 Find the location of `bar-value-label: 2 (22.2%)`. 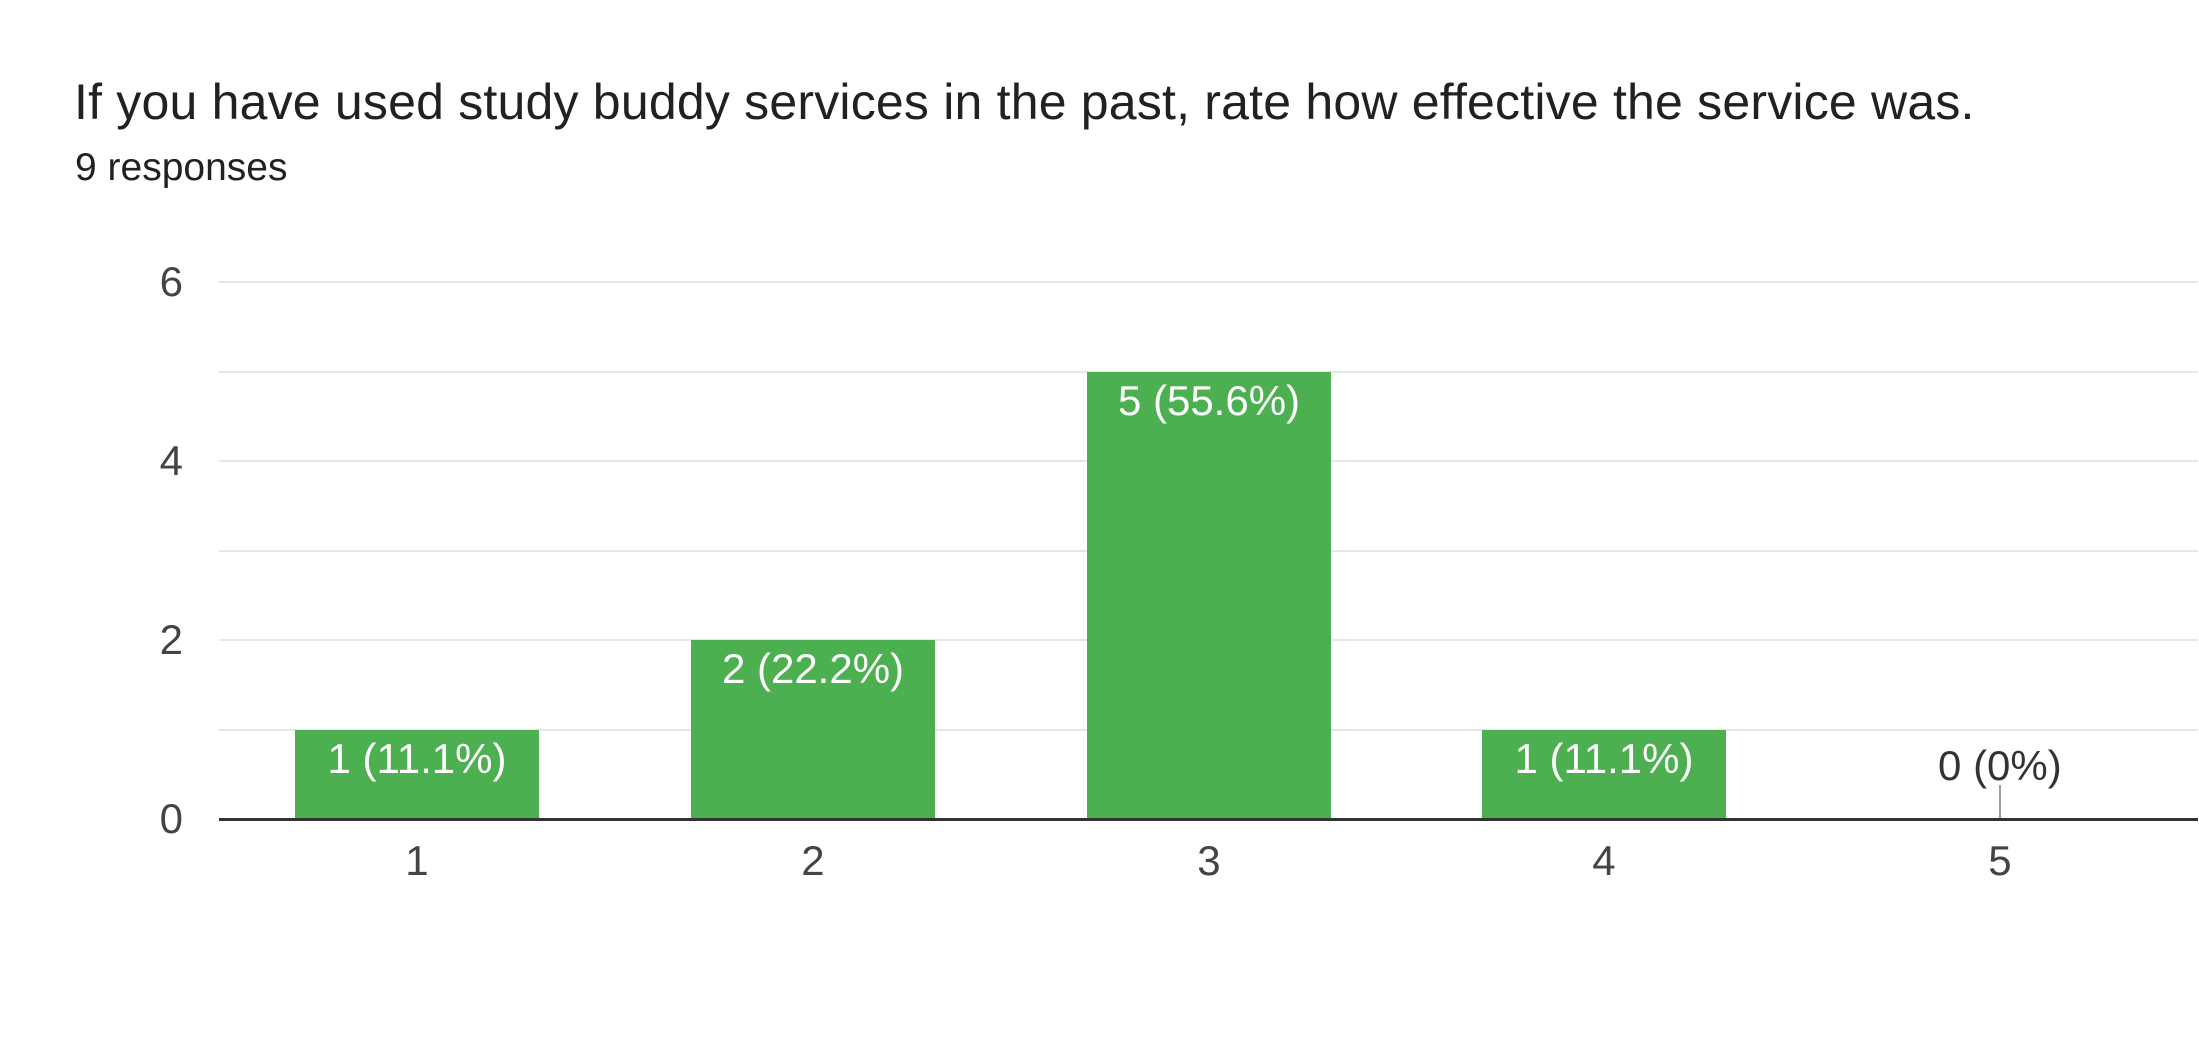

bar-value-label: 2 (22.2%) is located at coordinates (813, 668).